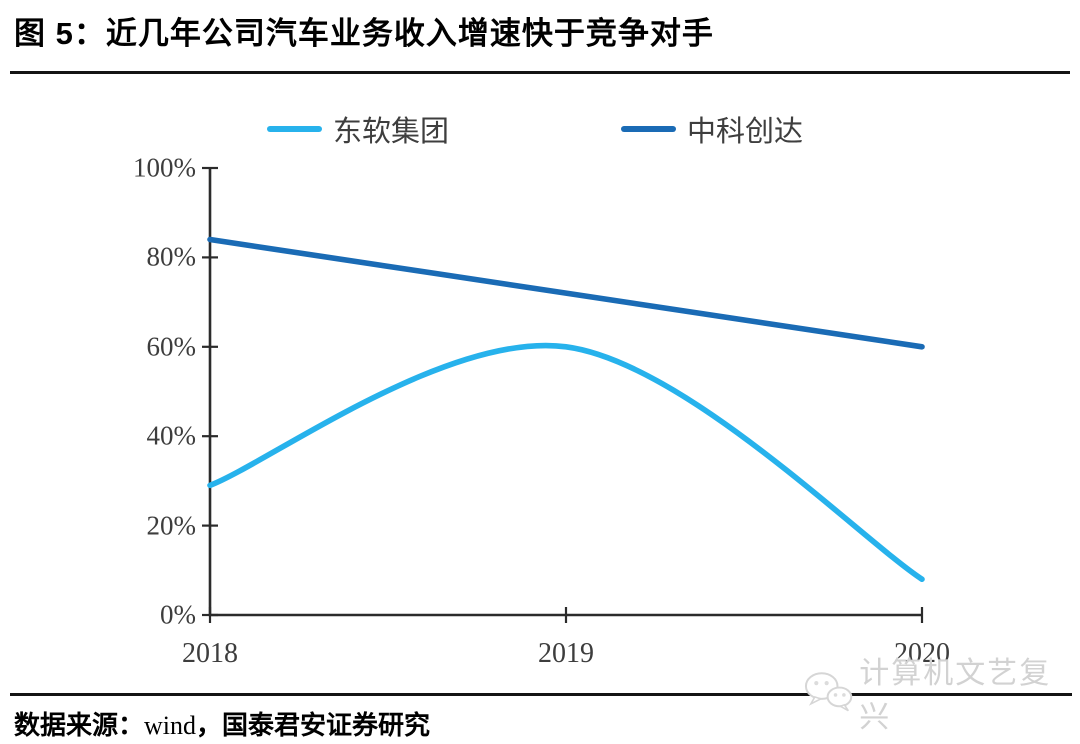  I want to click on y-tick-label: 0%, so click(178, 614).